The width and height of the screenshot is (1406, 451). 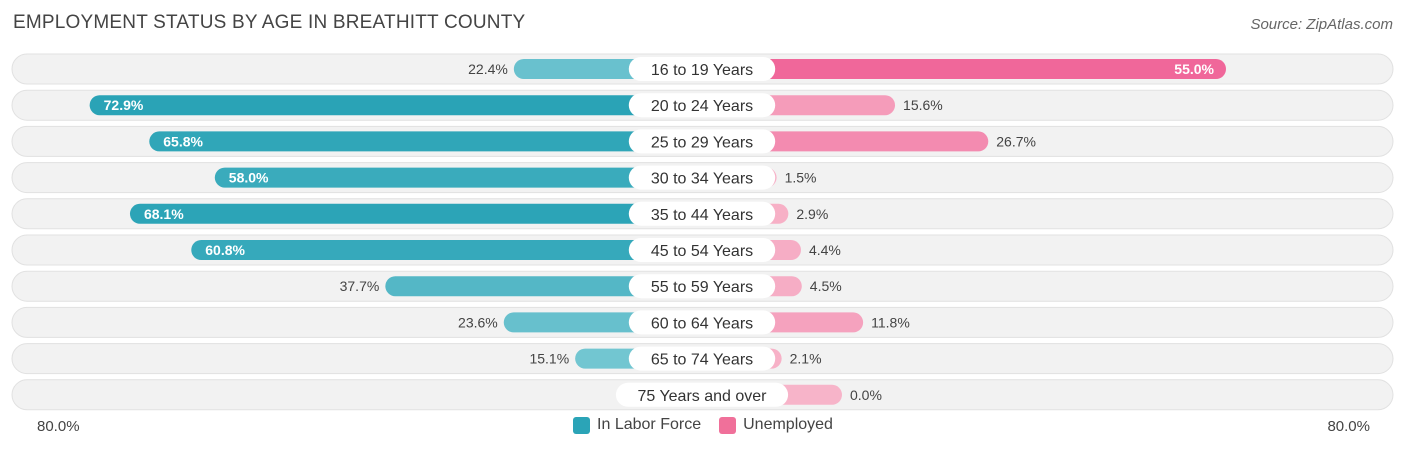 What do you see at coordinates (549, 359) in the screenshot?
I see `value-label-labor: 15.1%` at bounding box center [549, 359].